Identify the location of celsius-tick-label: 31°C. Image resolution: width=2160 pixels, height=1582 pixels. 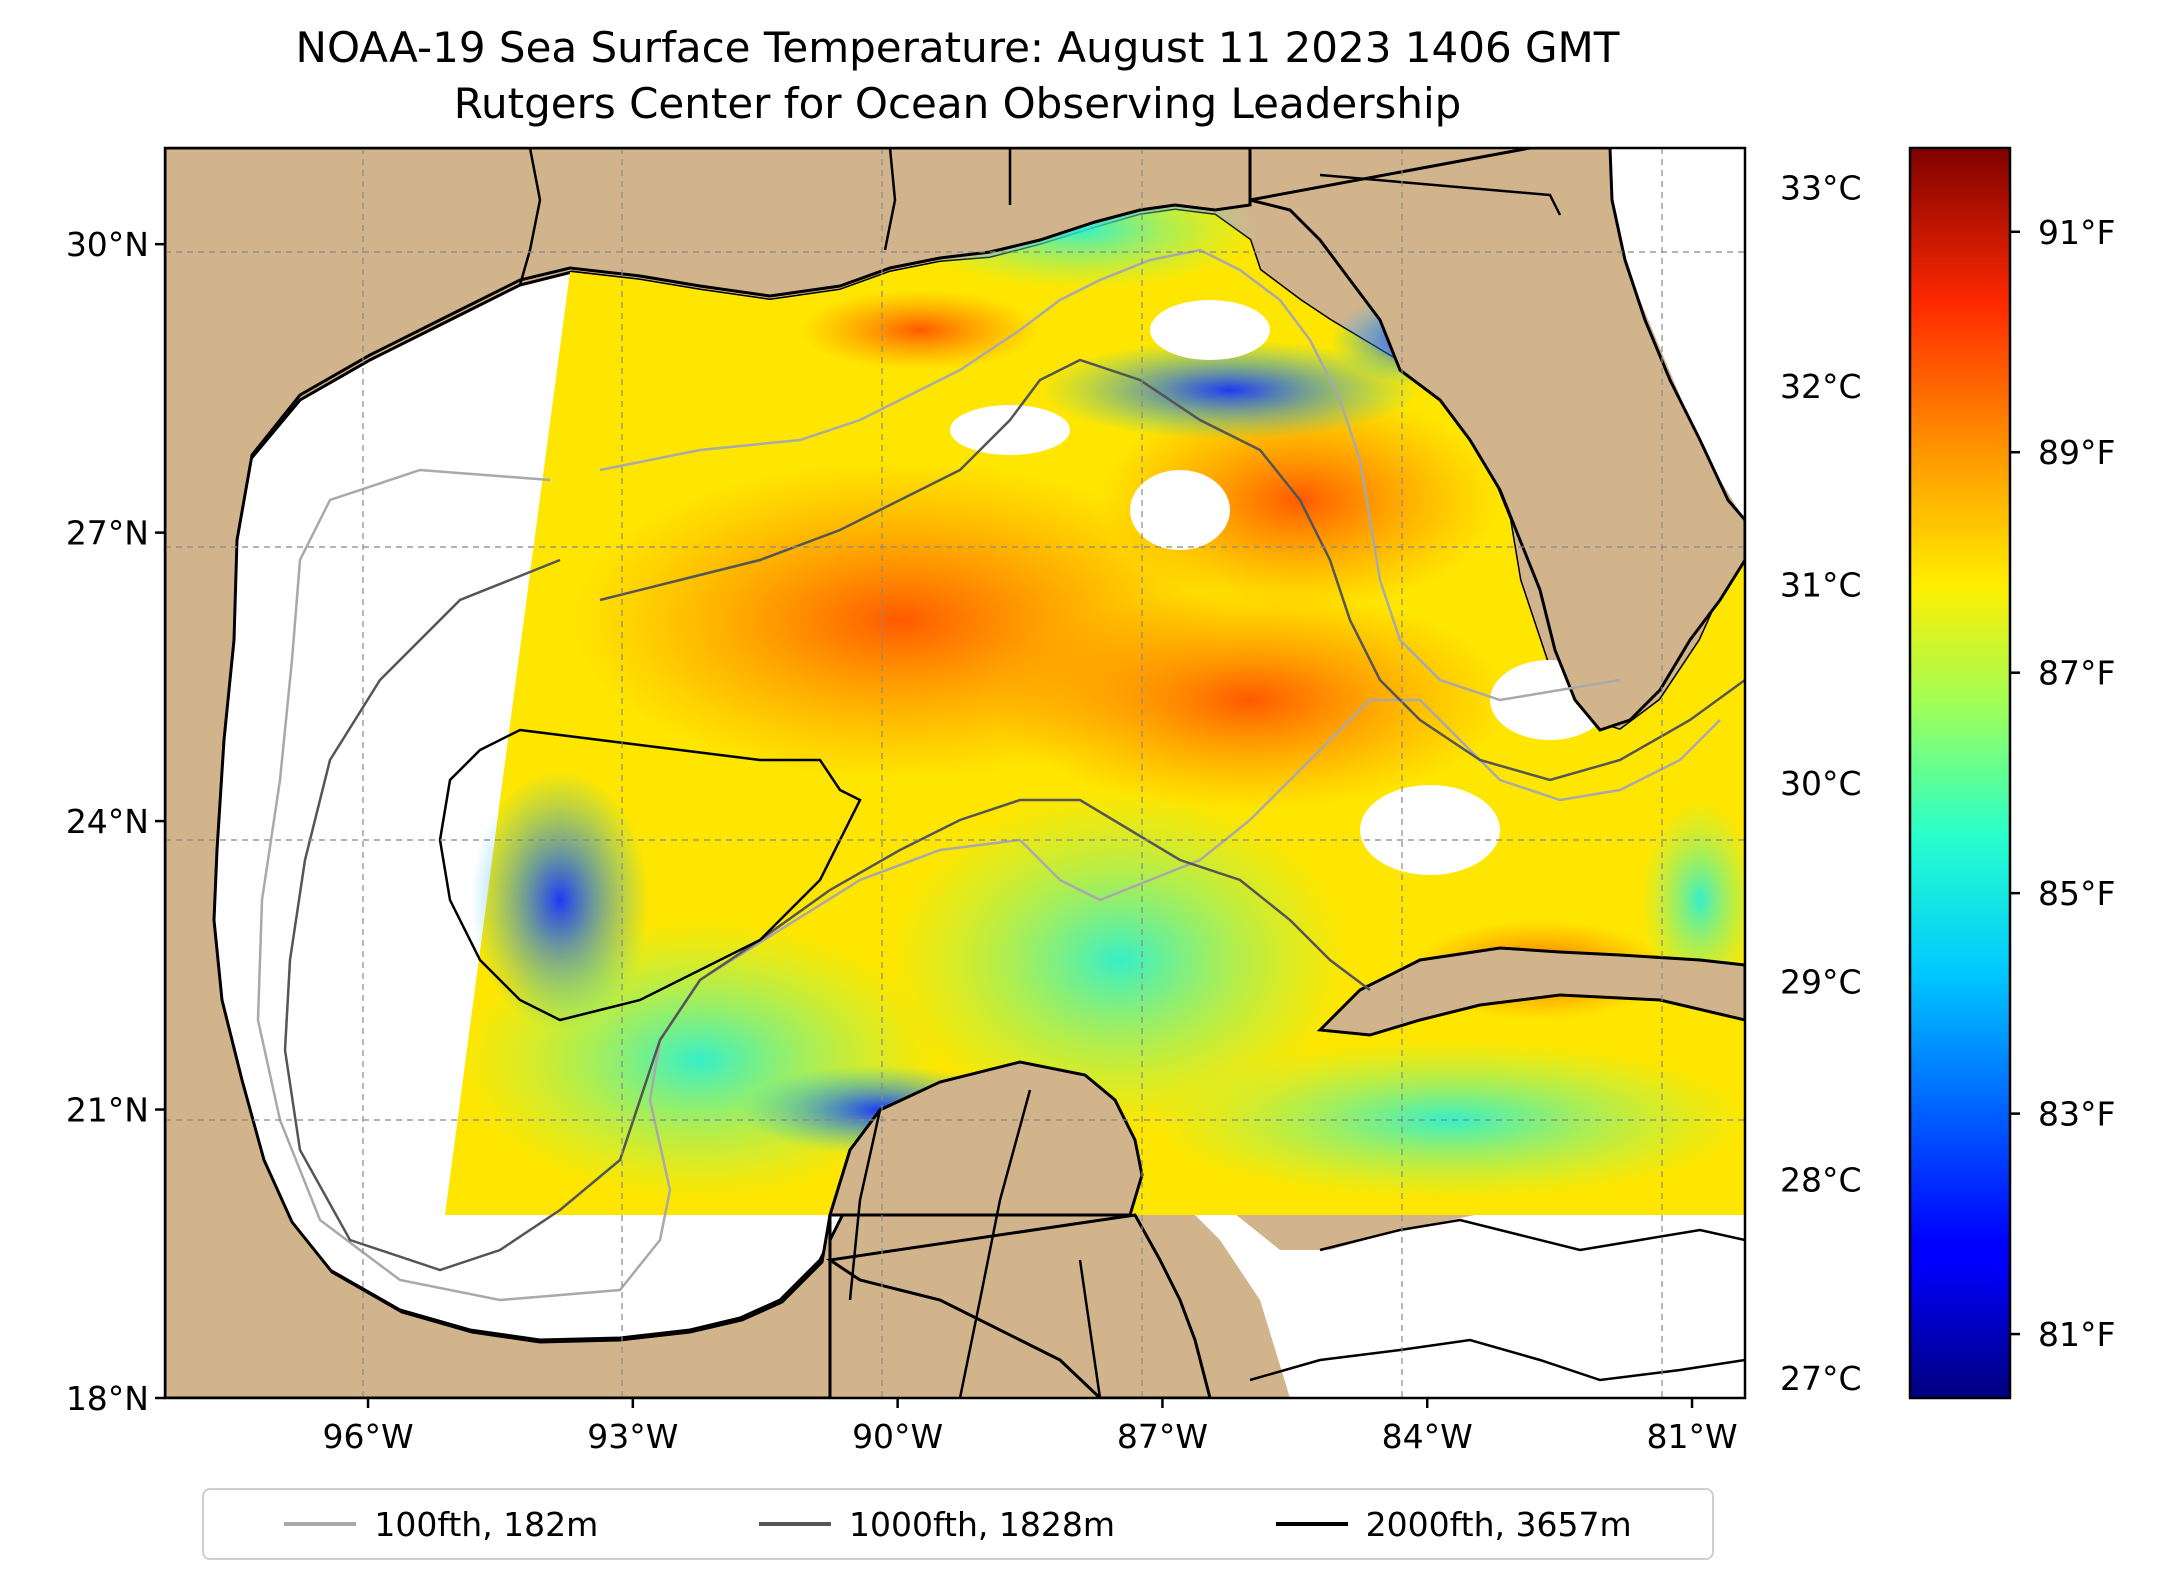
(1821, 585).